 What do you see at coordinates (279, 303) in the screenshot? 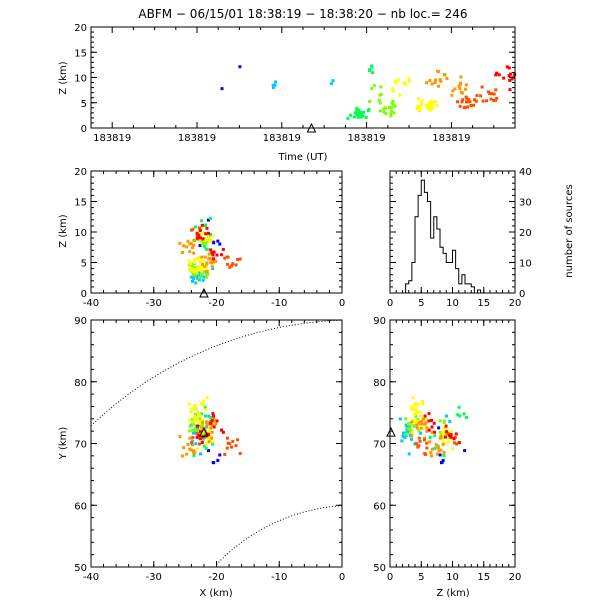
I see `xz-xtick-label: -10` at bounding box center [279, 303].